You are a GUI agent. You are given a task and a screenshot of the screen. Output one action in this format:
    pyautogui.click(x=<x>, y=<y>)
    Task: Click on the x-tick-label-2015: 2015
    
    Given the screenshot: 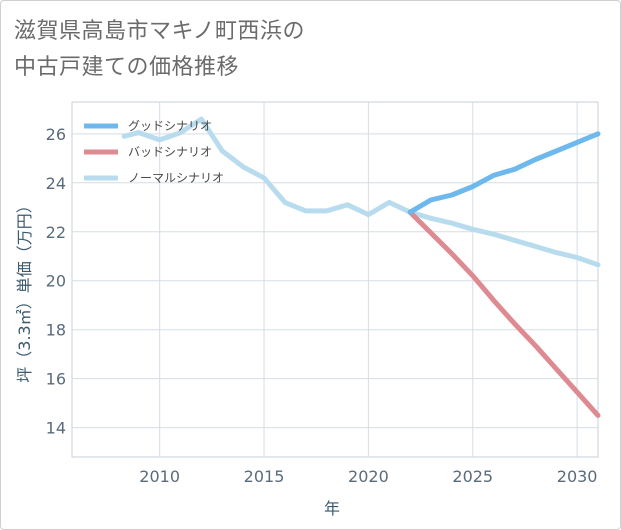 What is the action you would take?
    pyautogui.click(x=264, y=476)
    